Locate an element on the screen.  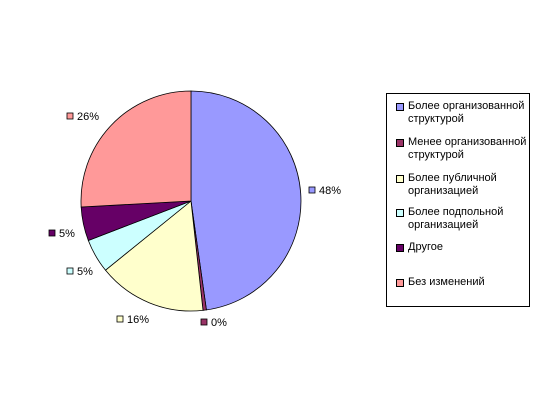
legend-item: Более подпольной организацией is located at coordinates (462, 219).